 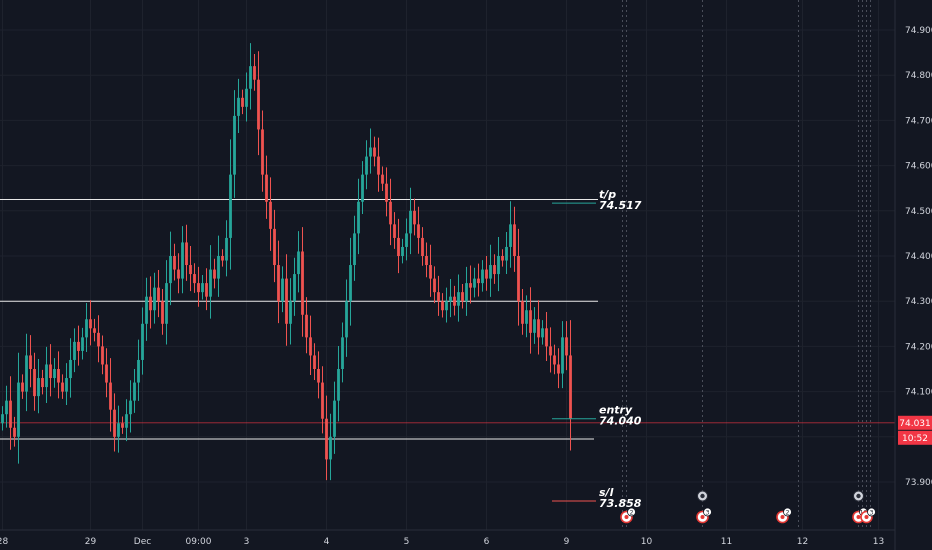 What do you see at coordinates (708, 513) in the screenshot?
I see `event-marker-count: 3` at bounding box center [708, 513].